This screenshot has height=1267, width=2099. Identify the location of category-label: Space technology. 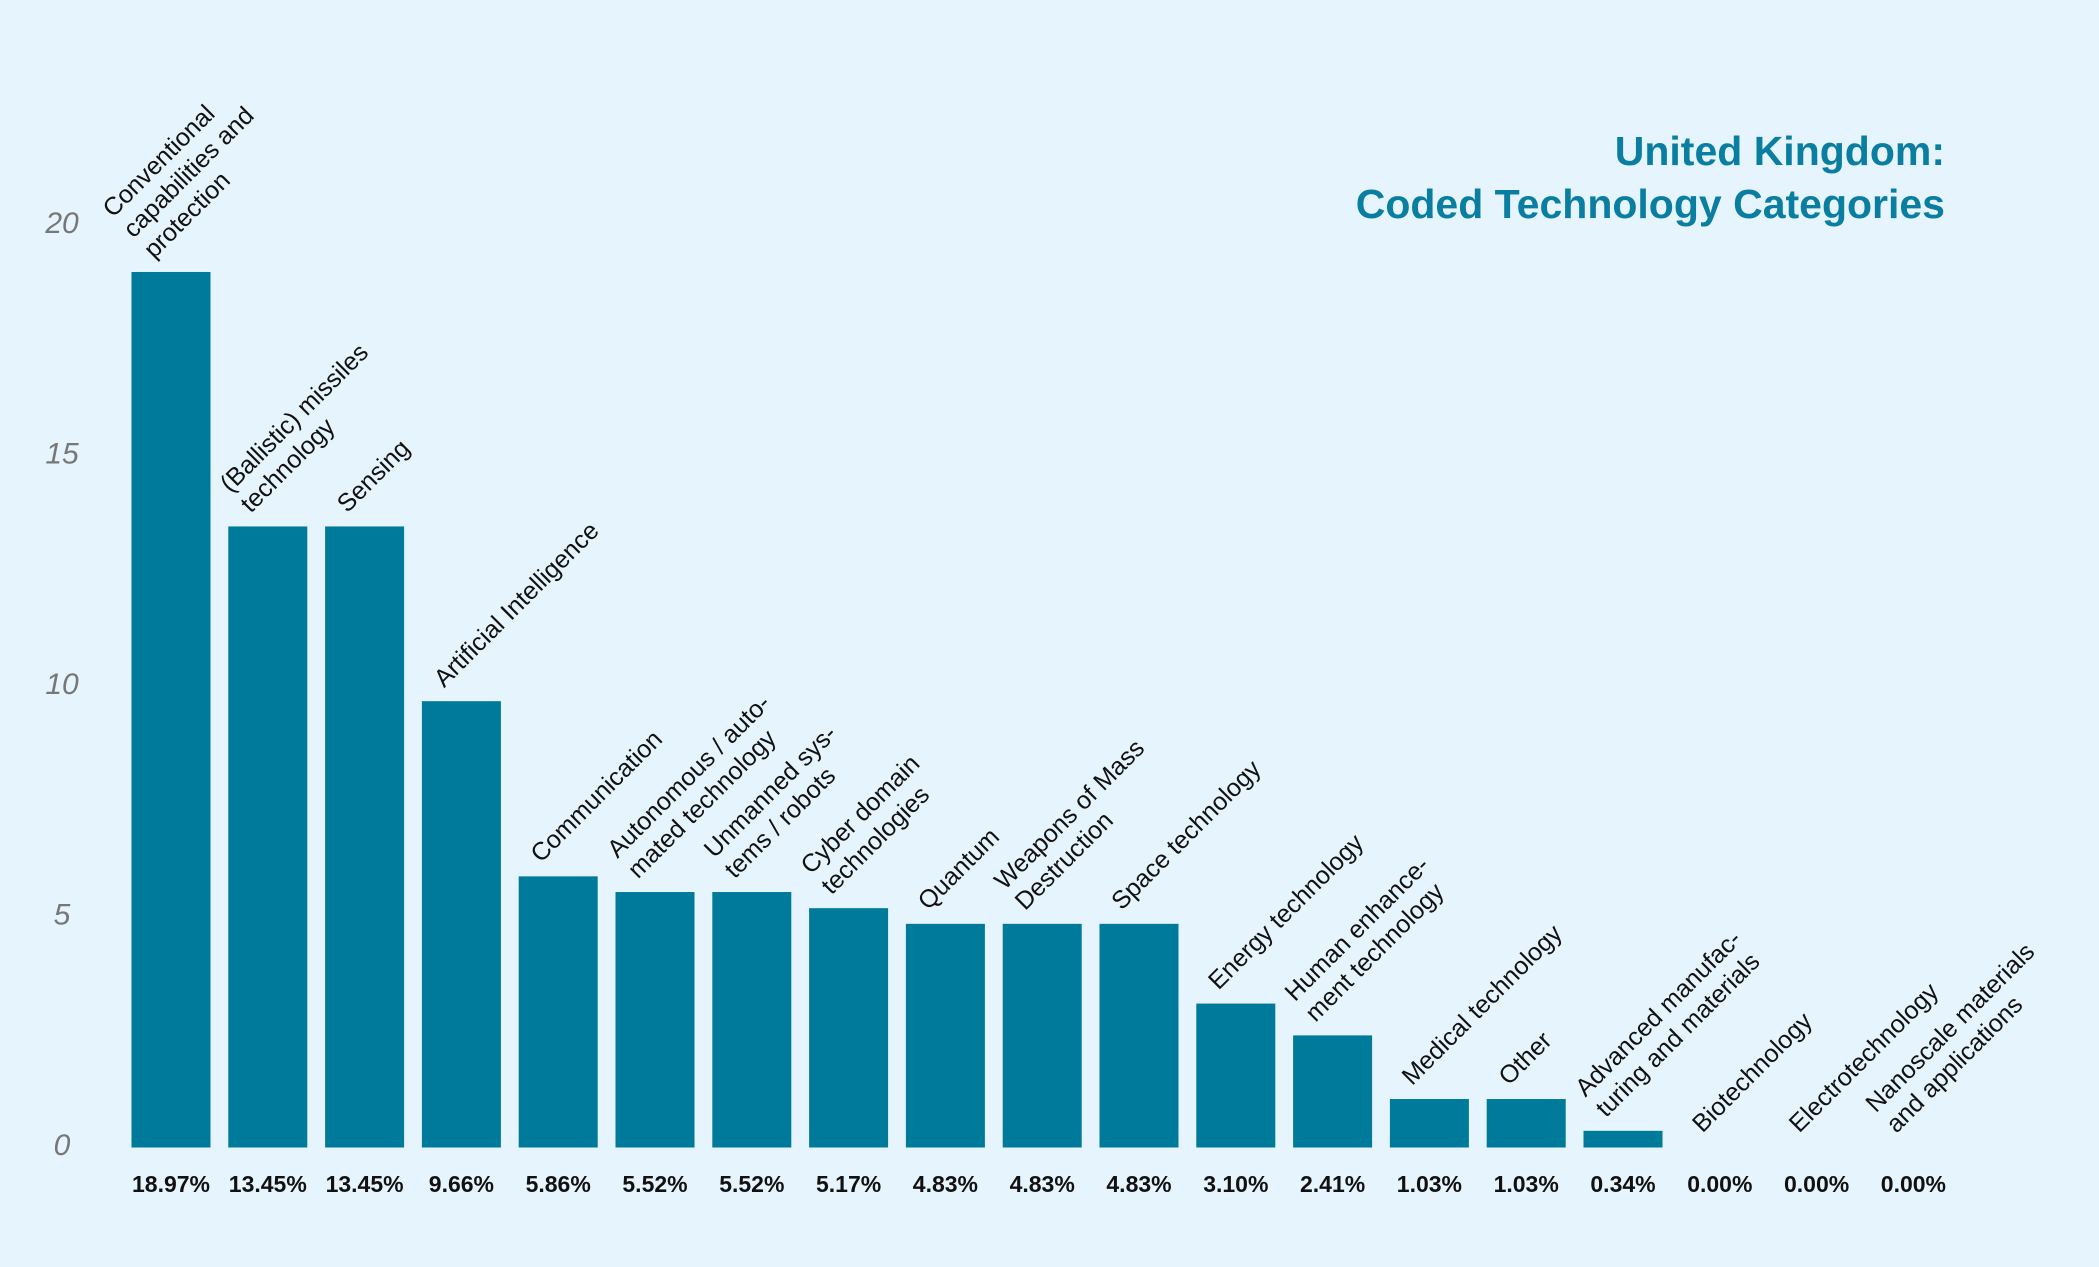
(1186, 835).